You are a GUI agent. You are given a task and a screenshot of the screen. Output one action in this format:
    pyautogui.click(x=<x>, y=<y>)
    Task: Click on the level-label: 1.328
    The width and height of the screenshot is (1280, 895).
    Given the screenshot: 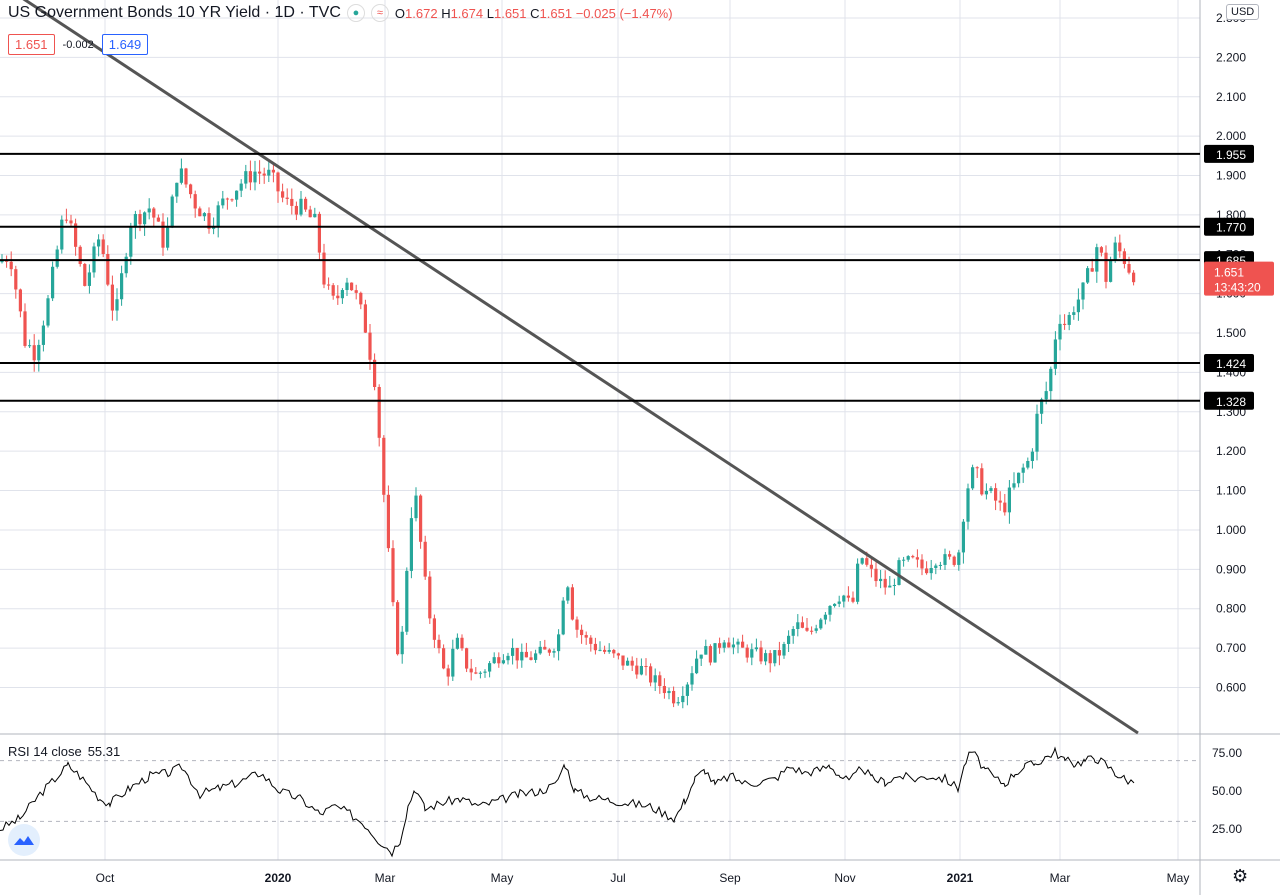 What is the action you would take?
    pyautogui.click(x=1231, y=402)
    